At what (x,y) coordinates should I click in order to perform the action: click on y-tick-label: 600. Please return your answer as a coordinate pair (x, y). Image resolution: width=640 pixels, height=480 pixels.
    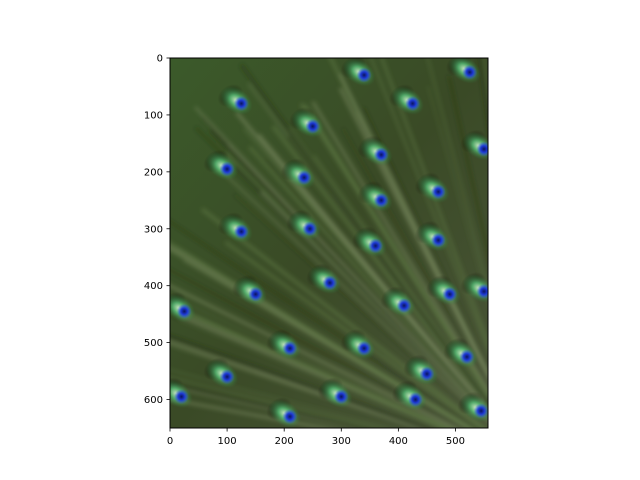
    Looking at the image, I should click on (153, 400).